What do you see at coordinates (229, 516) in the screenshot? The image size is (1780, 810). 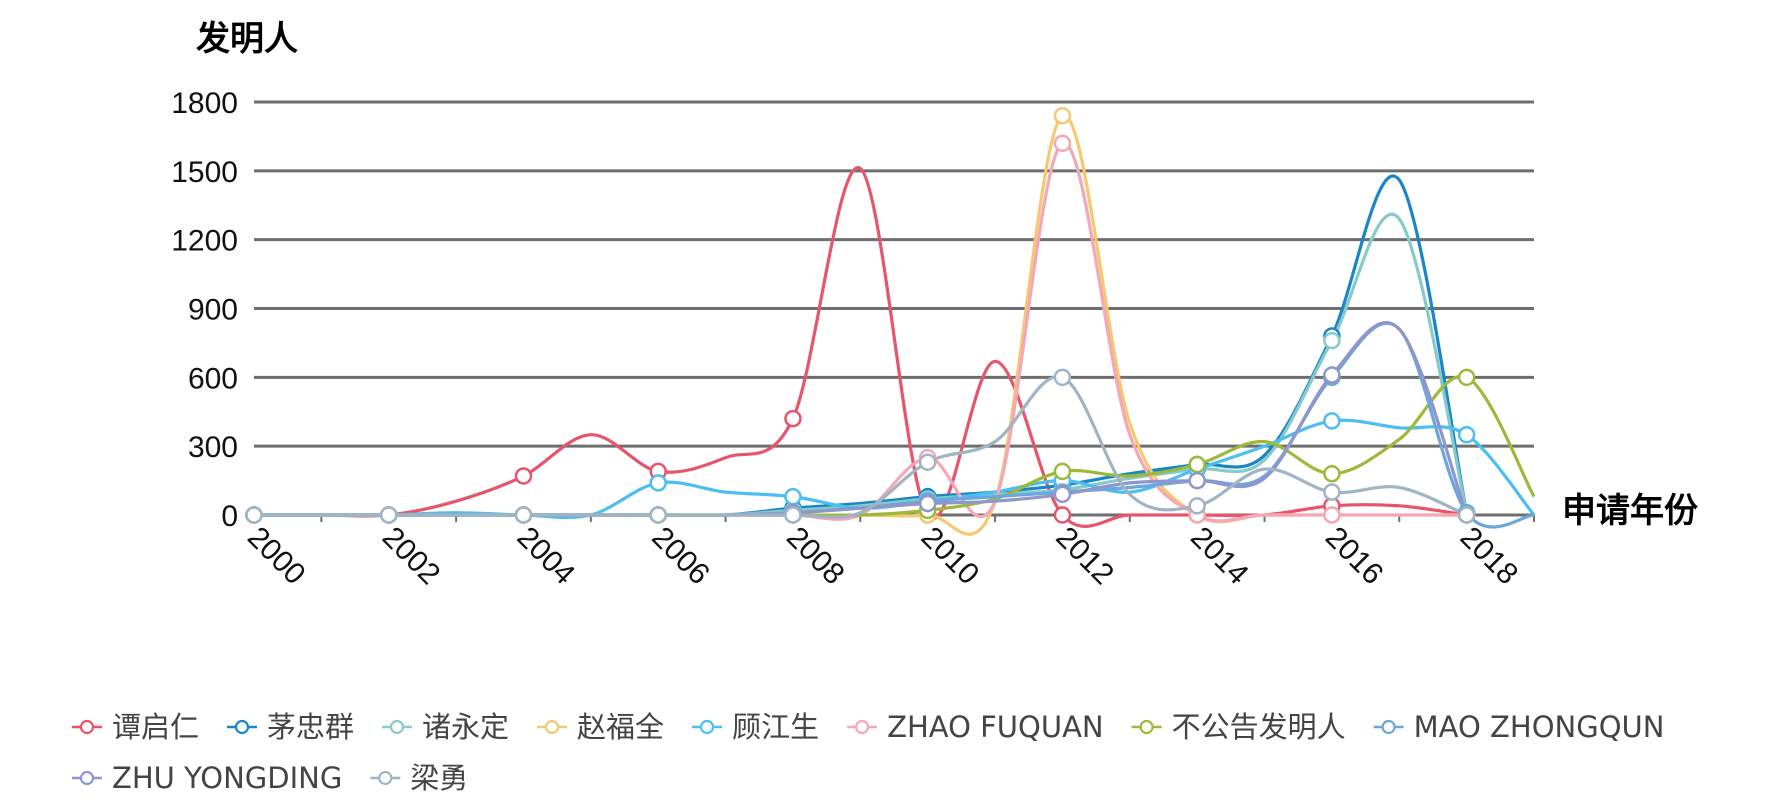 I see `y-tick-label: 0` at bounding box center [229, 516].